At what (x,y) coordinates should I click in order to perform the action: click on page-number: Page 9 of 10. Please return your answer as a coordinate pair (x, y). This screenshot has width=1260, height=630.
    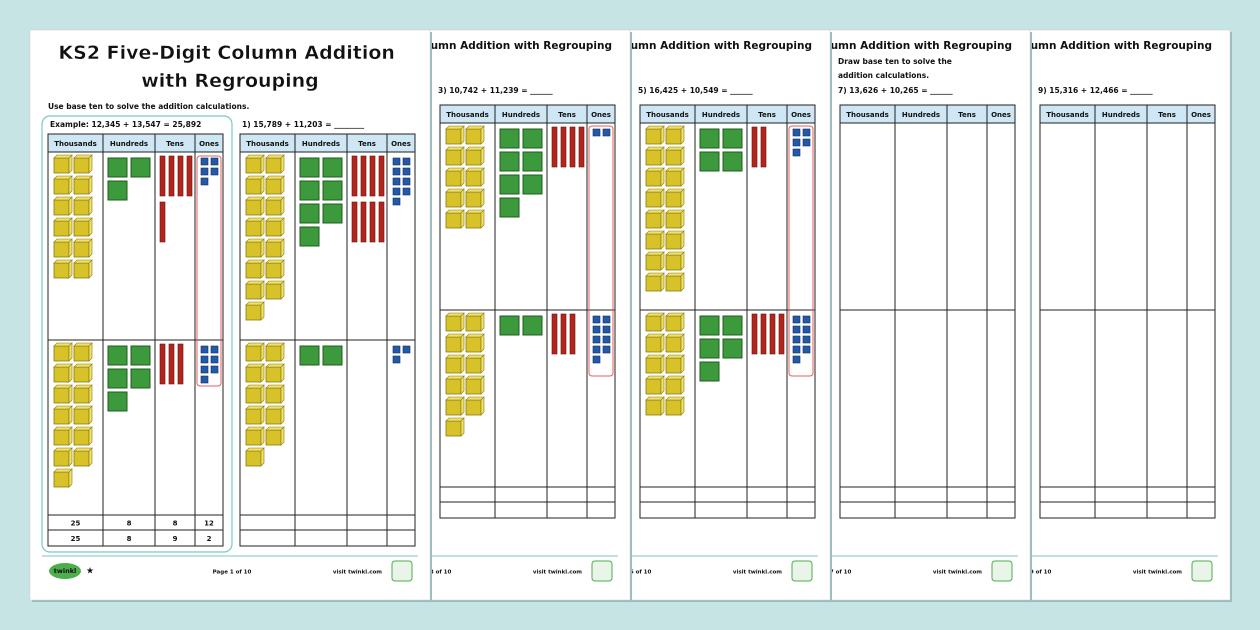
    Looking at the image, I should click on (1032, 573).